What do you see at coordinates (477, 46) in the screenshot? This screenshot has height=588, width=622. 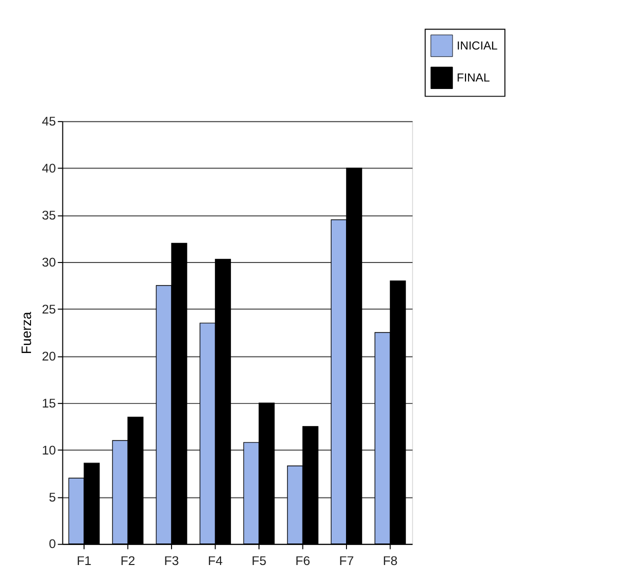 I see `legend-label: INICIAL` at bounding box center [477, 46].